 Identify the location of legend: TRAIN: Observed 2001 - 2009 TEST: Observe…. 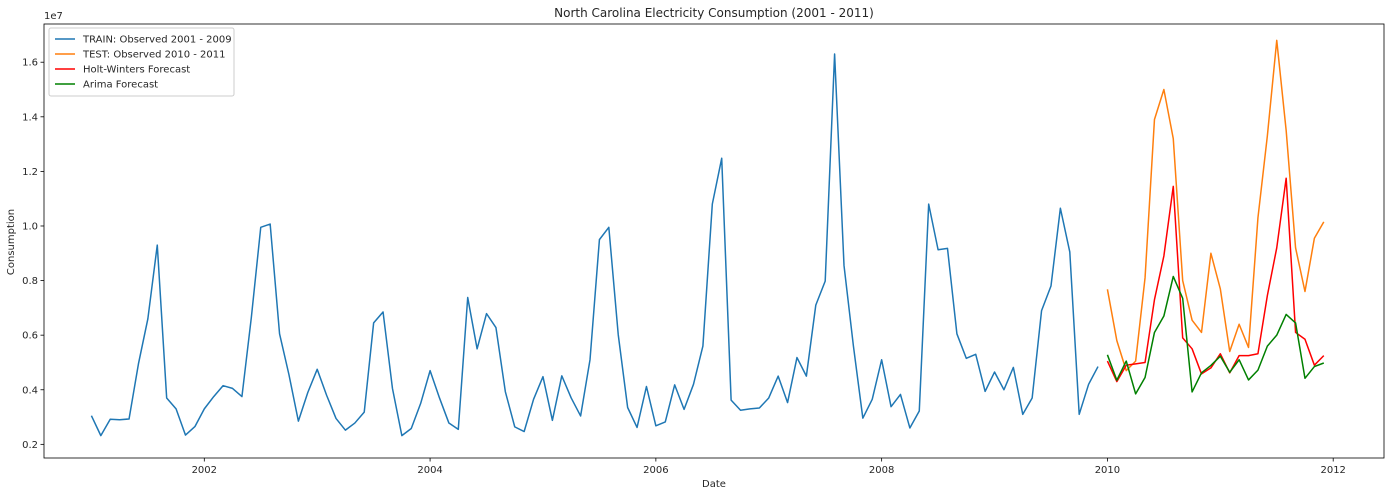
(141, 62).